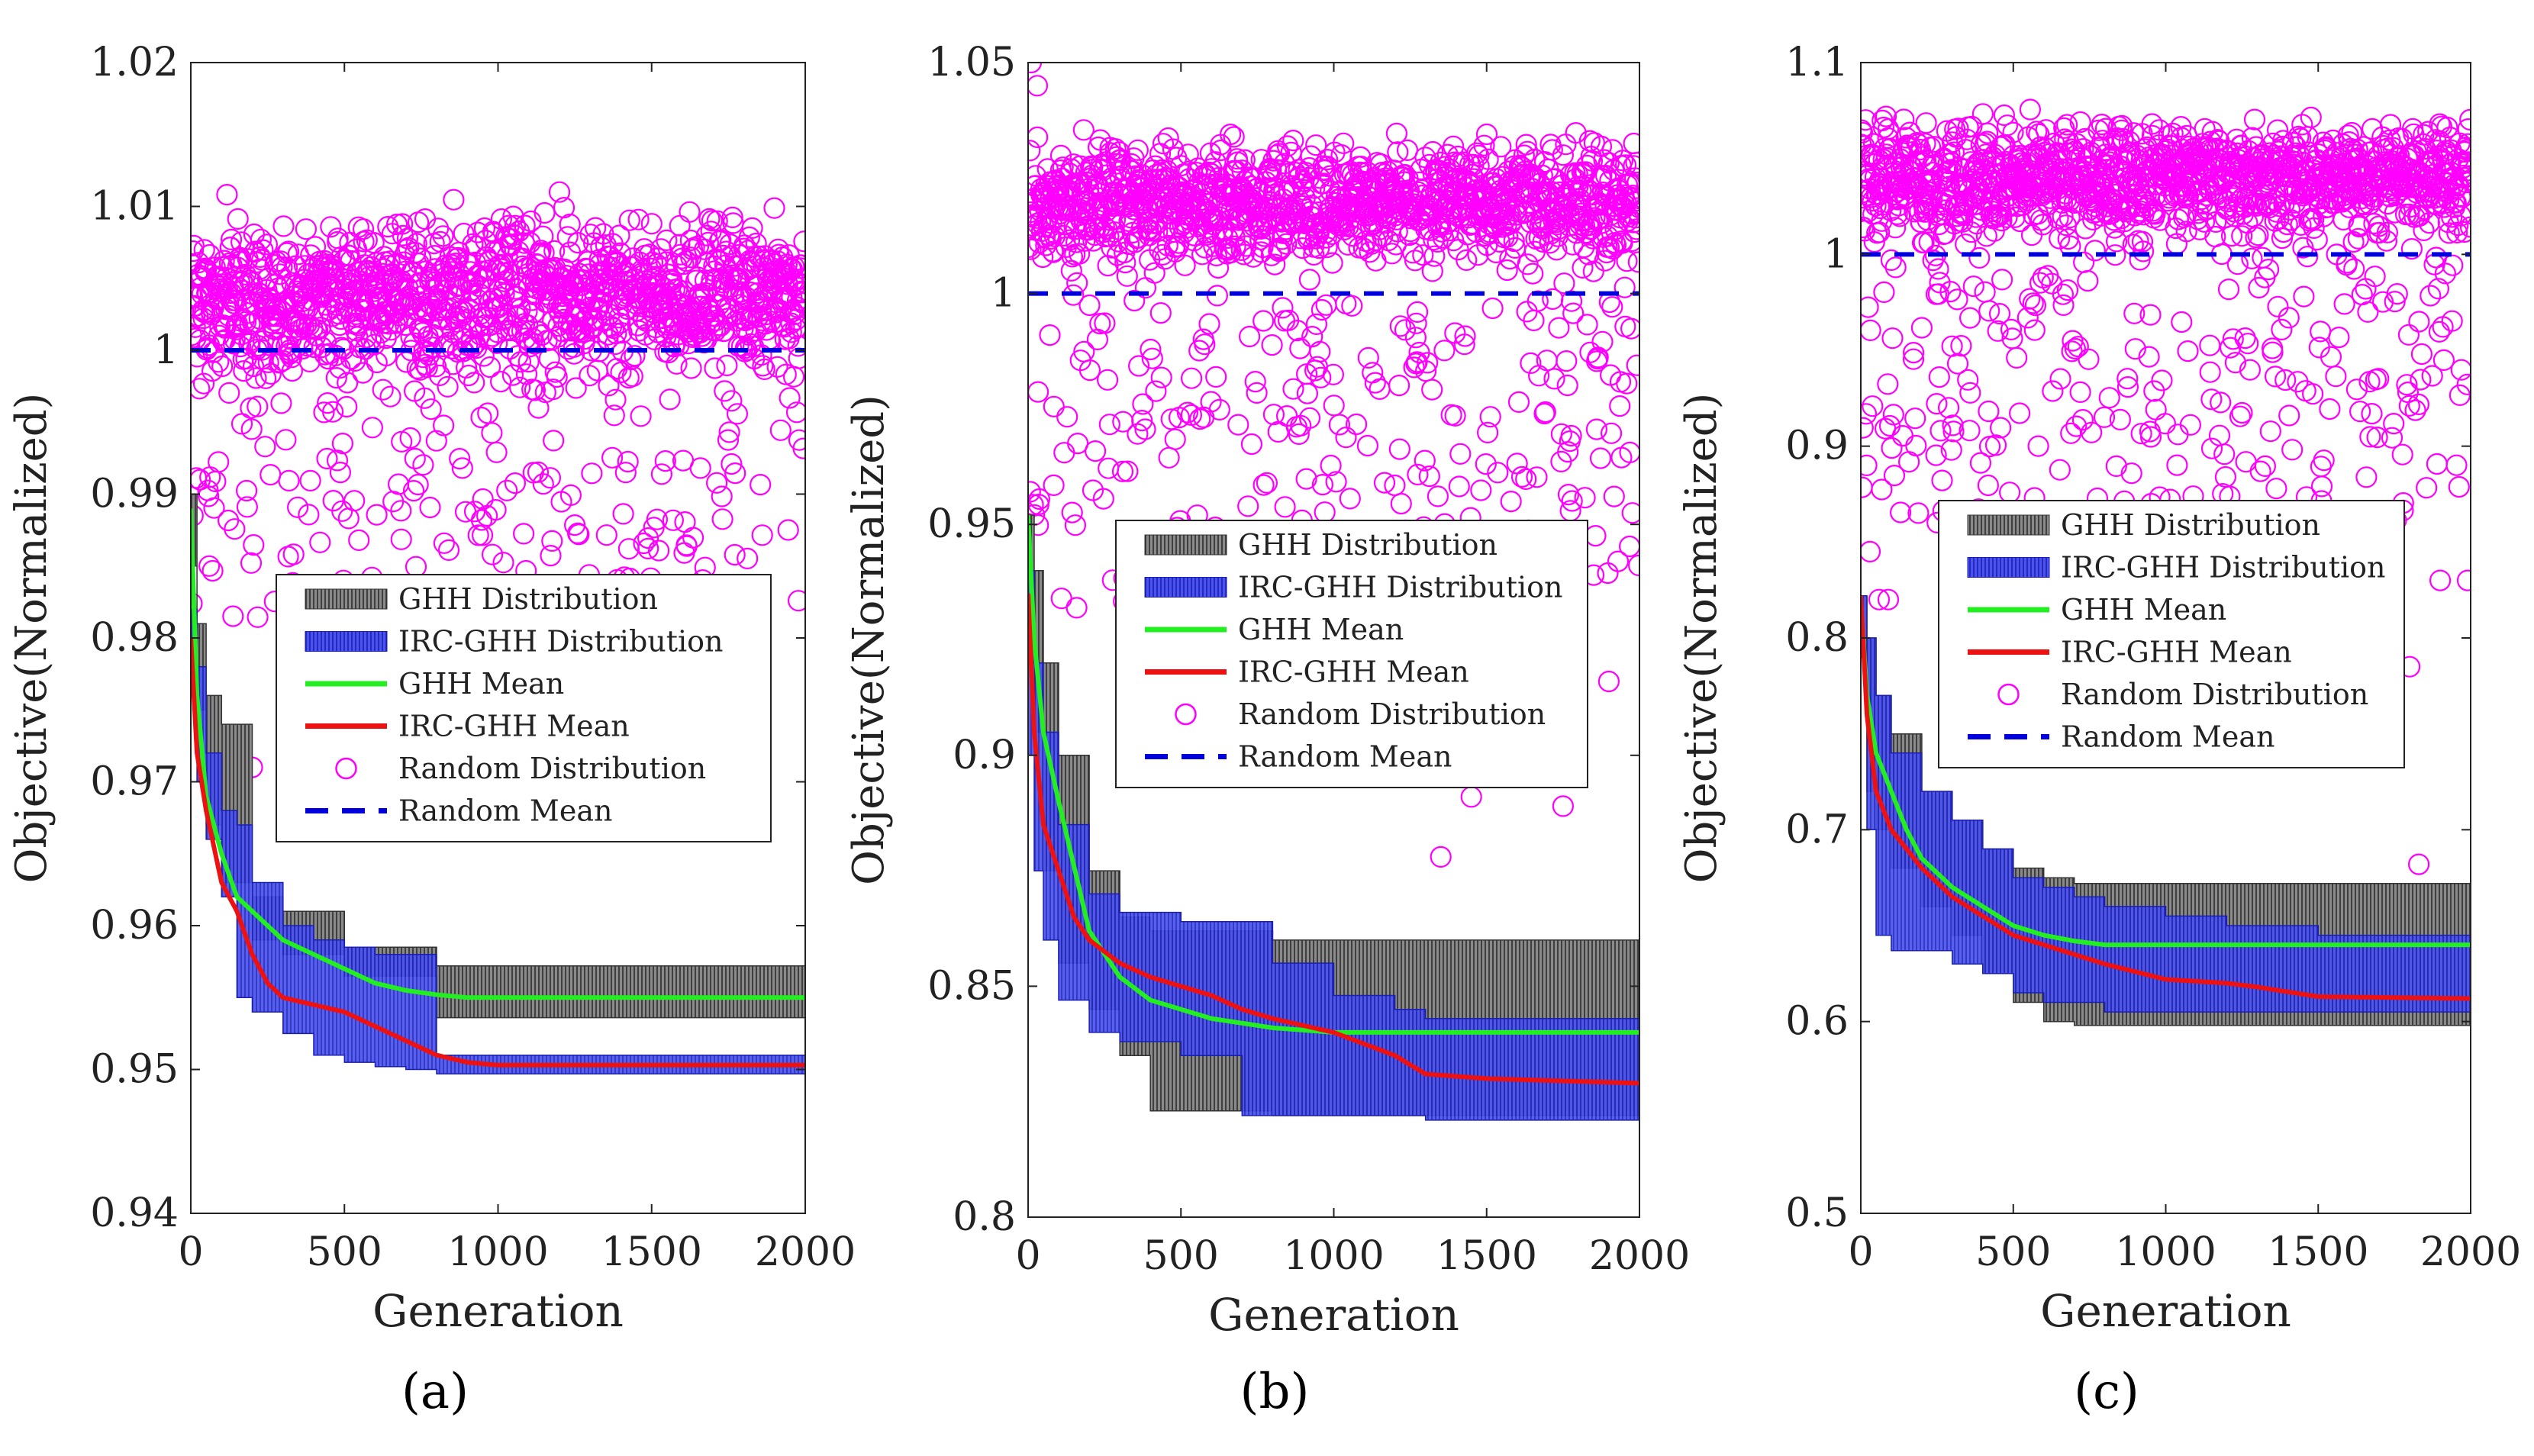 This screenshot has height=1456, width=2534. What do you see at coordinates (346, 599) in the screenshot?
I see `legend-swatch-ghh-distribution` at bounding box center [346, 599].